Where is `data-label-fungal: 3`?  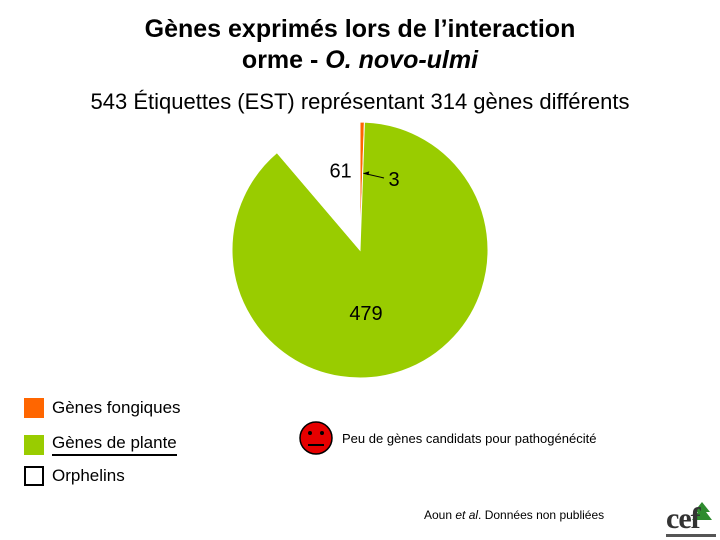
data-label-fungal: 3 is located at coordinates (393, 180).